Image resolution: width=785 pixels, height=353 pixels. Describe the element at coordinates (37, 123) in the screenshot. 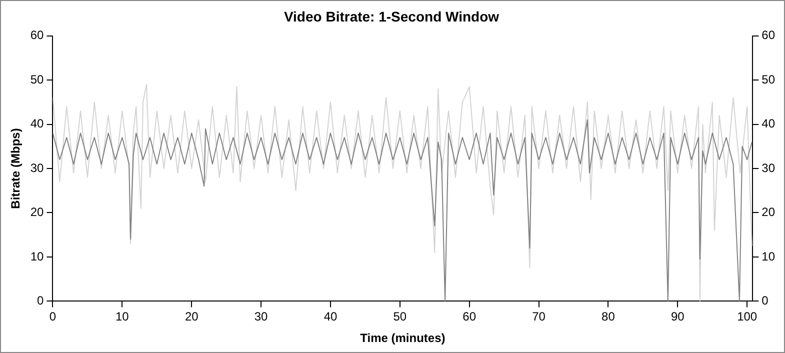

I see `y-tick-label: 40` at that location.